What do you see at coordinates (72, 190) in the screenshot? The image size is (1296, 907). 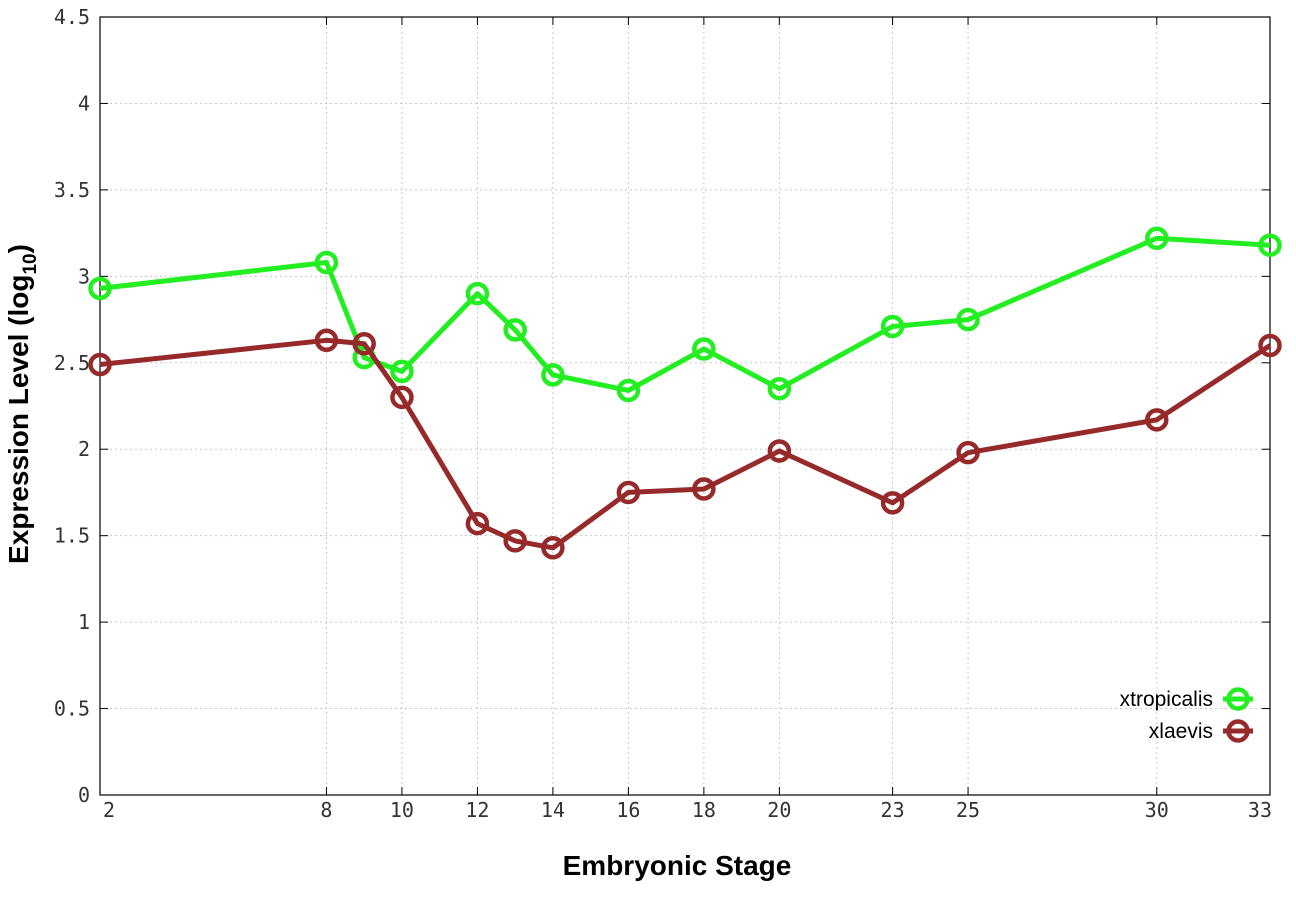 I see `y-tick-label: 3.5` at bounding box center [72, 190].